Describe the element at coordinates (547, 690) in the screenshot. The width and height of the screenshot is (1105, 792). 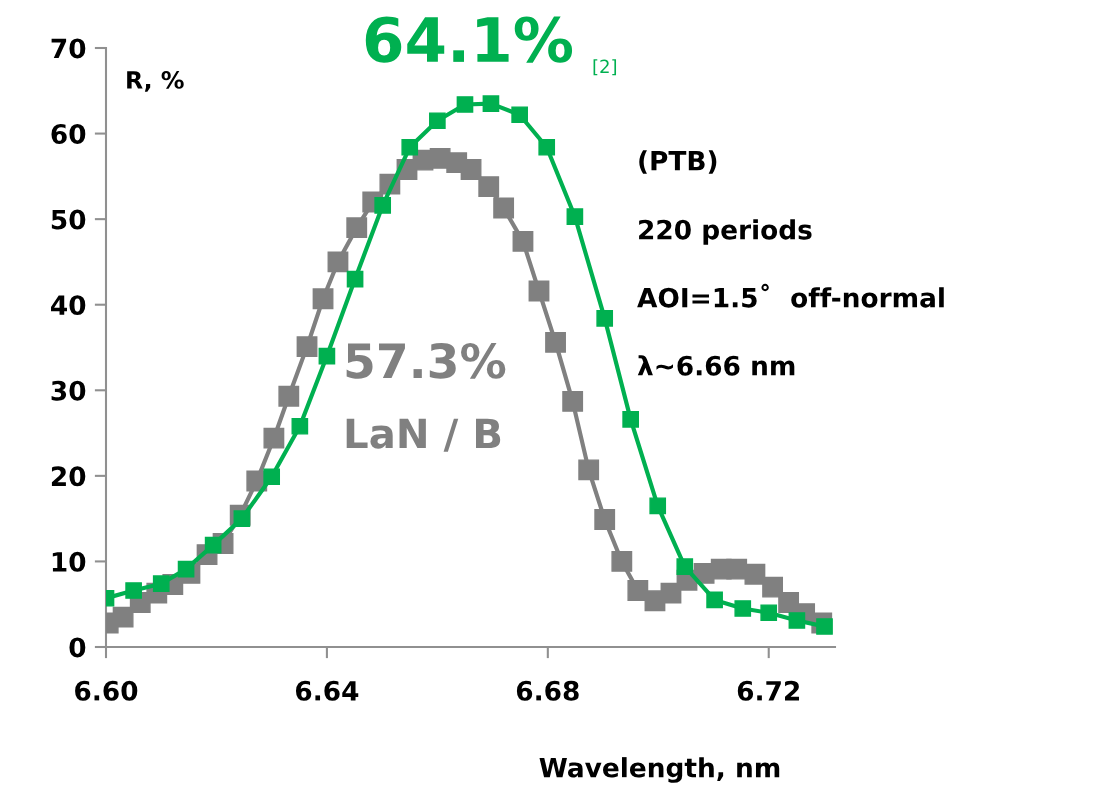
I see `x-tick-label: 6.68` at that location.